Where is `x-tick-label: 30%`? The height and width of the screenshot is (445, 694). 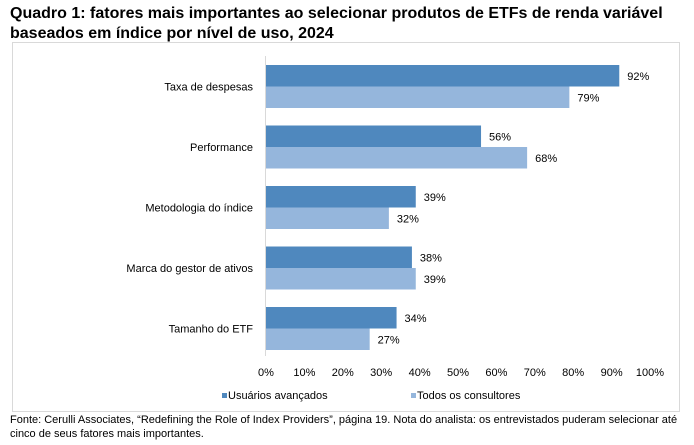 x-tick-label: 30% is located at coordinates (381, 373).